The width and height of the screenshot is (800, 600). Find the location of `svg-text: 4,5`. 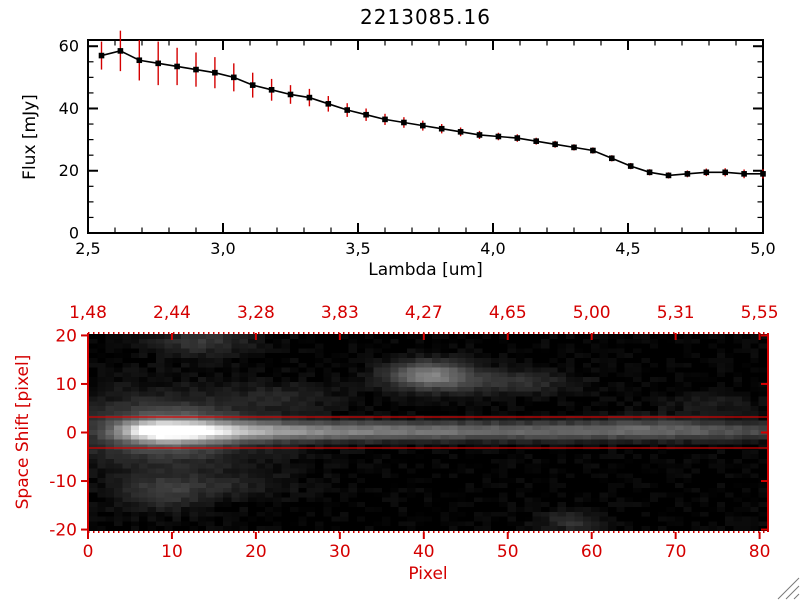

svg-text: 4,5 is located at coordinates (627, 248).